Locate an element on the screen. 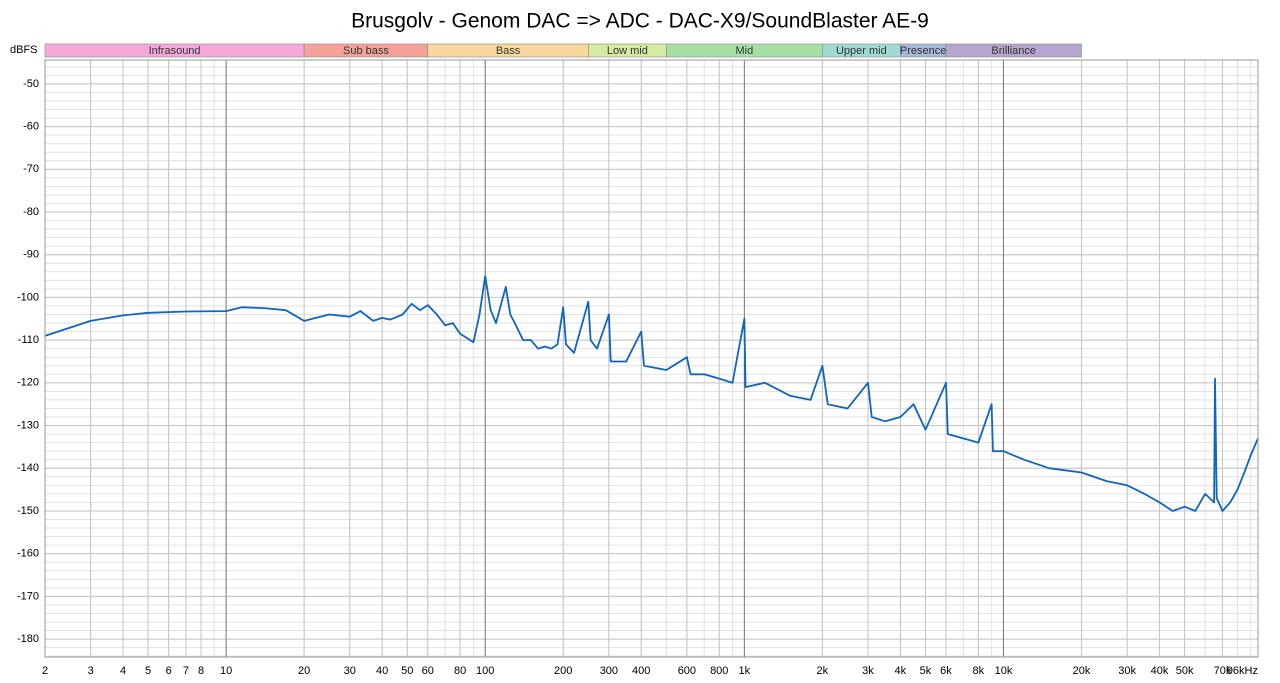  x-tick-label: 20k is located at coordinates (1082, 671).